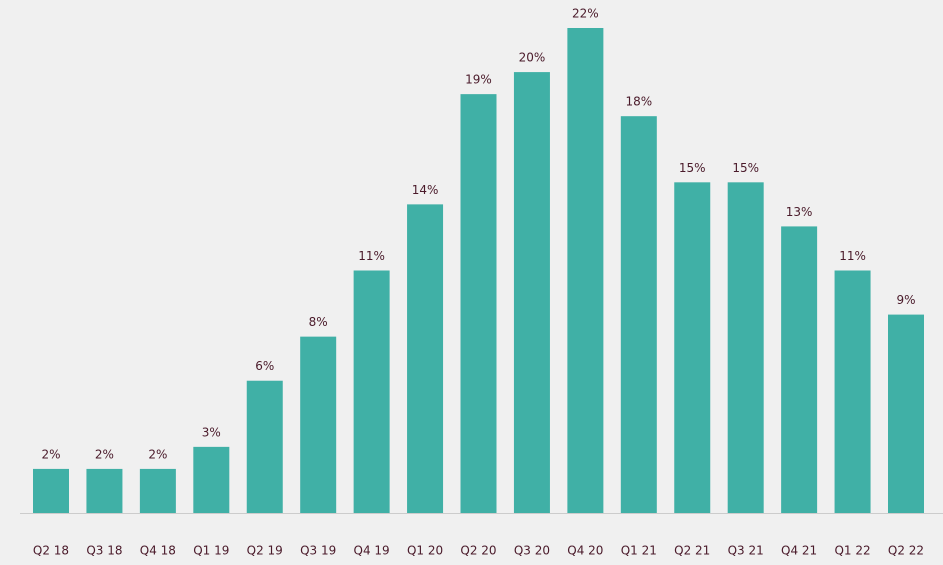 This screenshot has width=943, height=565. I want to click on data-label: 6%, so click(264, 366).